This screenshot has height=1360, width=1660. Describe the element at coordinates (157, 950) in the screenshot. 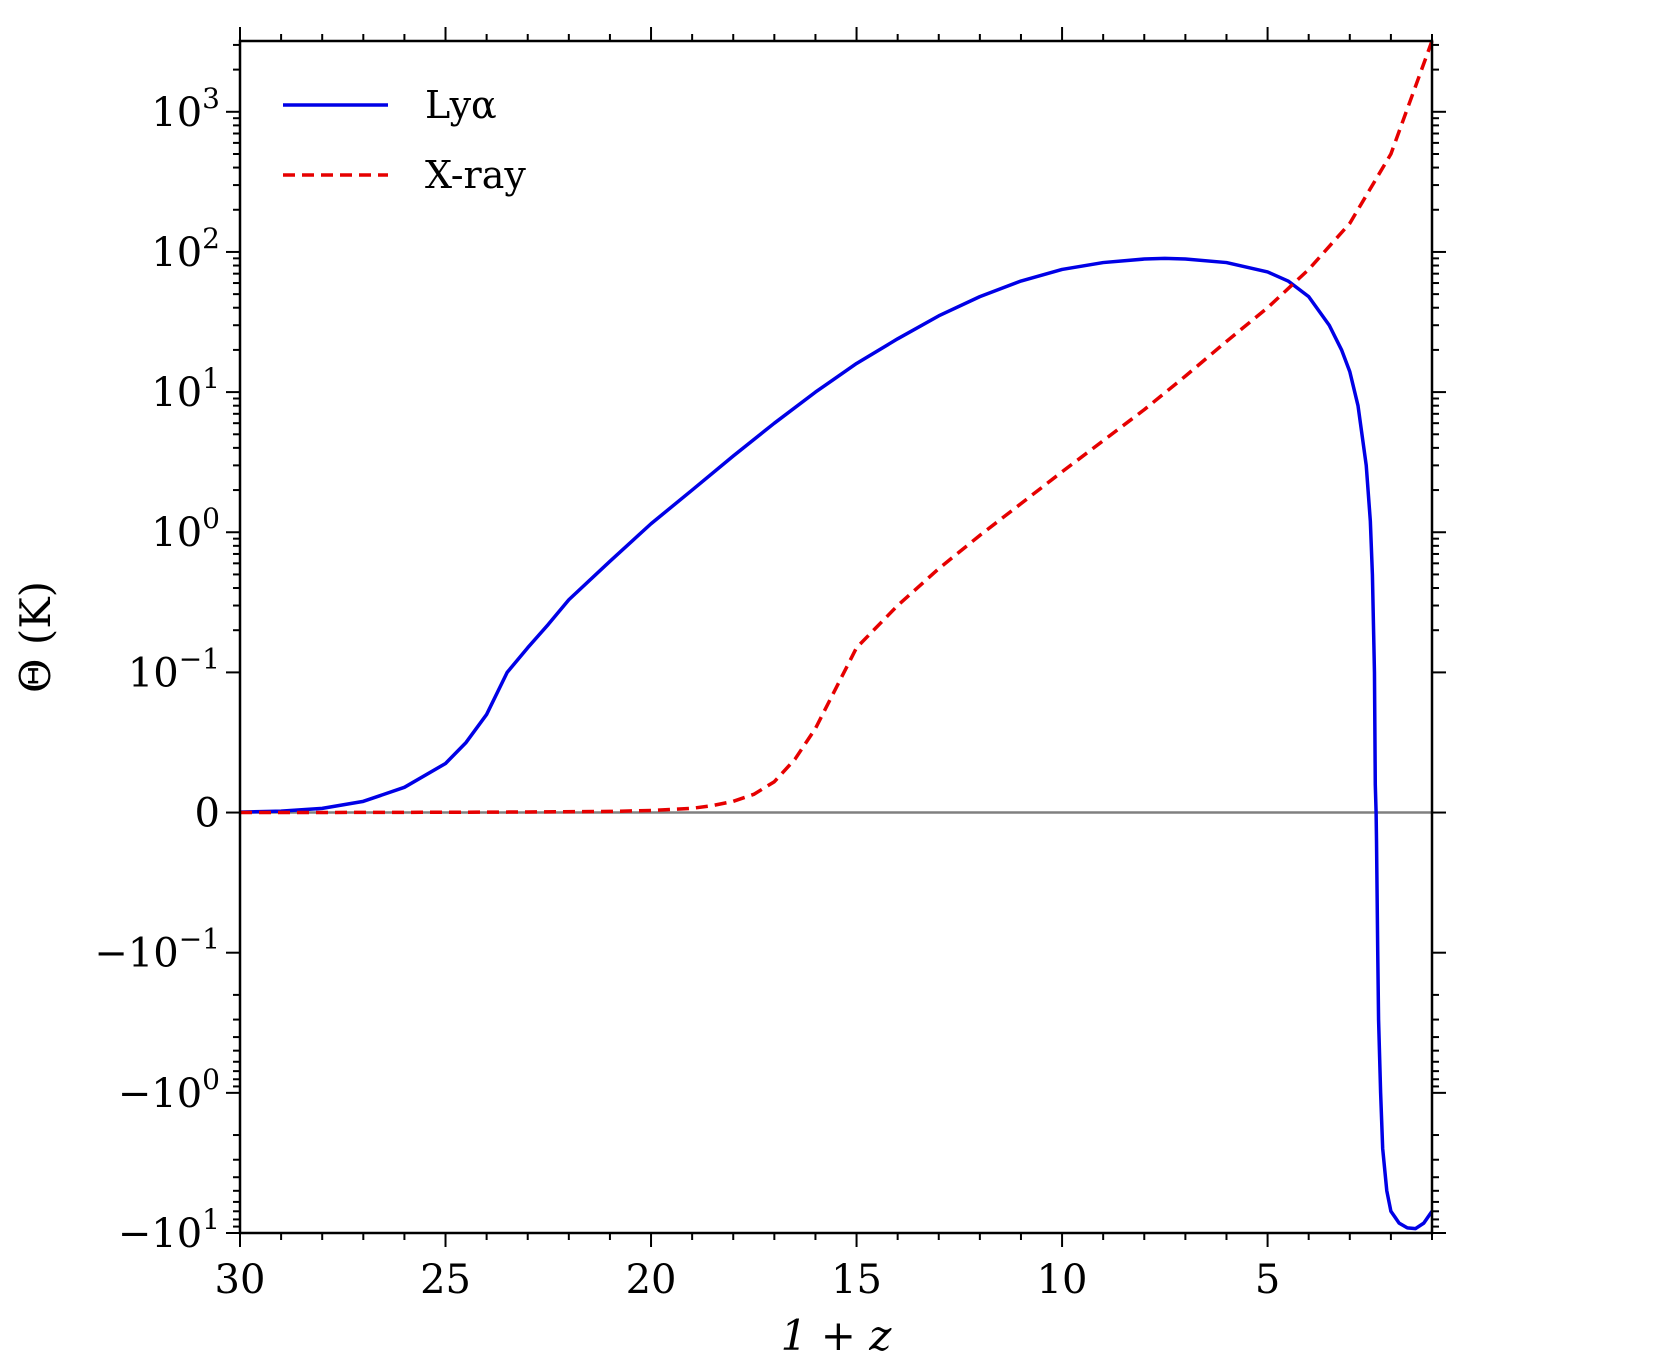

I see `y-tick-label: −10−1` at that location.